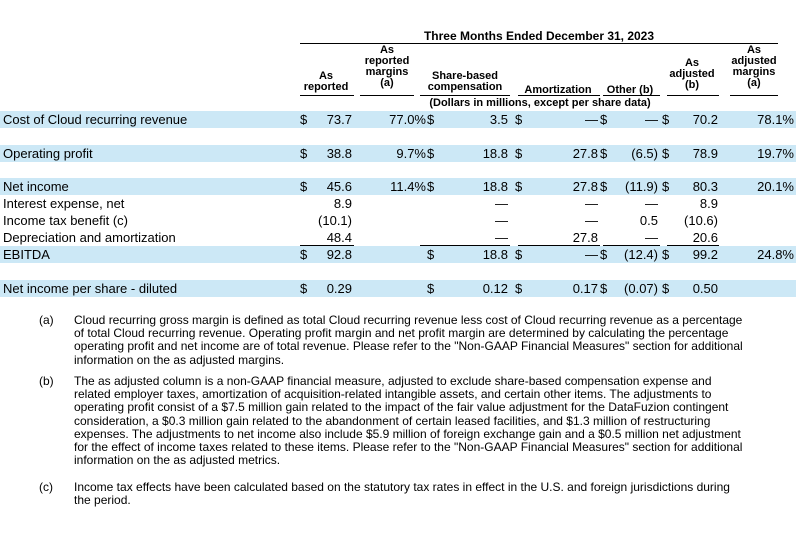 This screenshot has width=796, height=536. What do you see at coordinates (90, 288) in the screenshot?
I see `cell-label: Net income per share - diluted` at bounding box center [90, 288].